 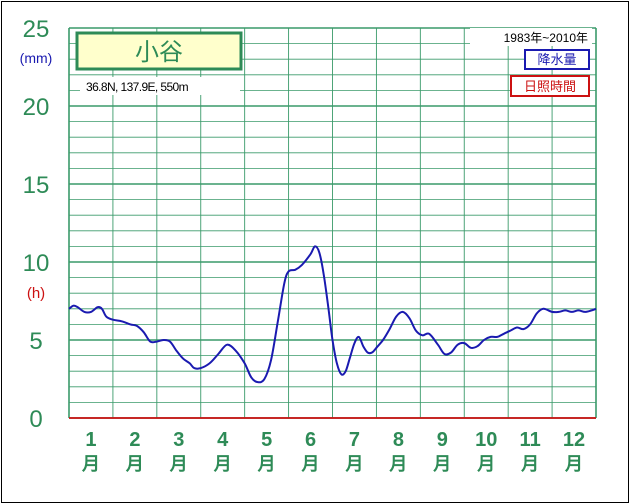 I want to click on location-bg, so click(x=160, y=86).